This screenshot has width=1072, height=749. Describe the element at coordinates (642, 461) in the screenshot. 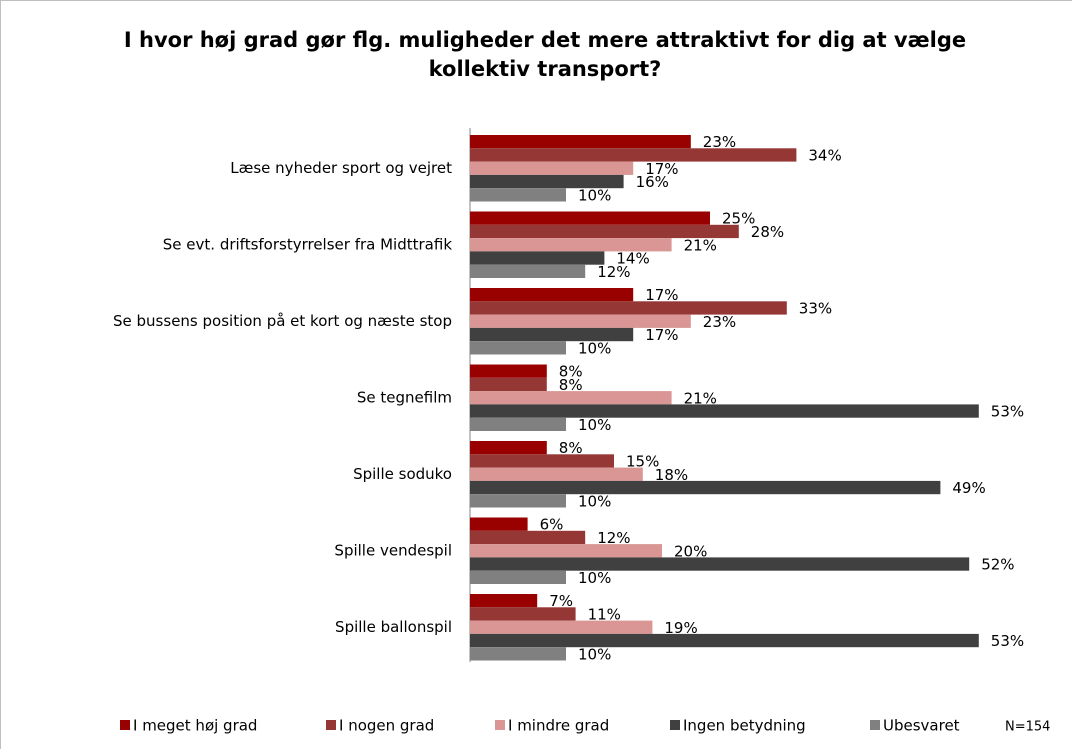

I see `value-label: 15%` at that location.